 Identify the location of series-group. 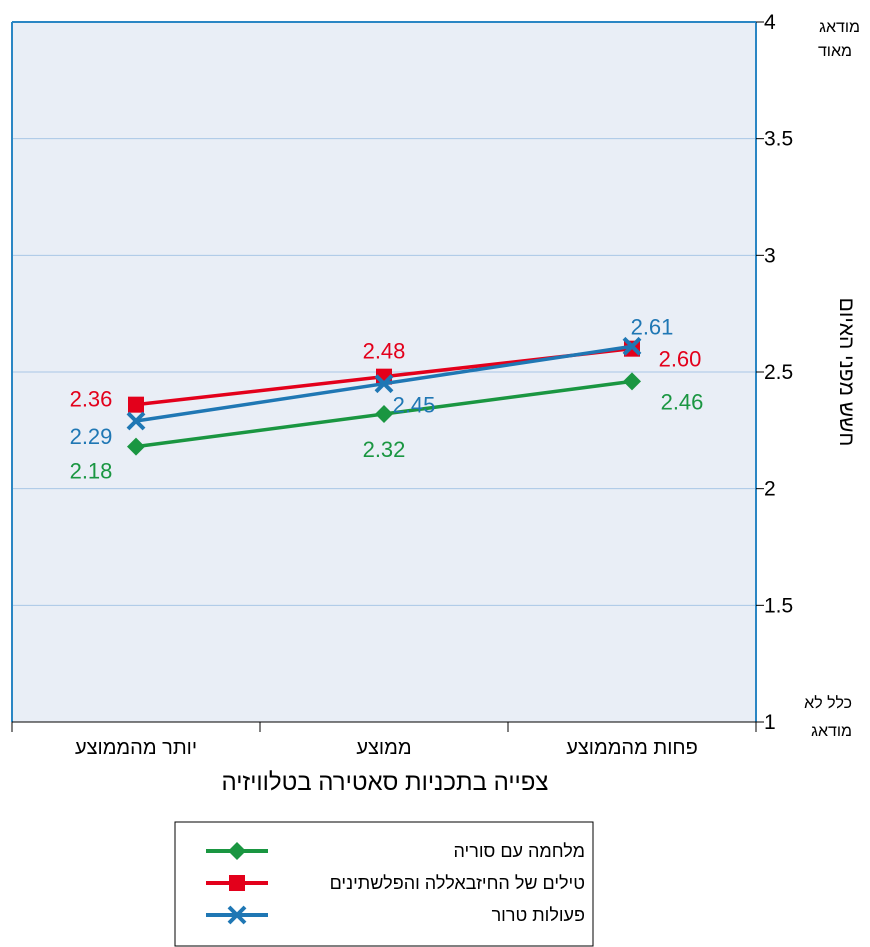
(384, 396).